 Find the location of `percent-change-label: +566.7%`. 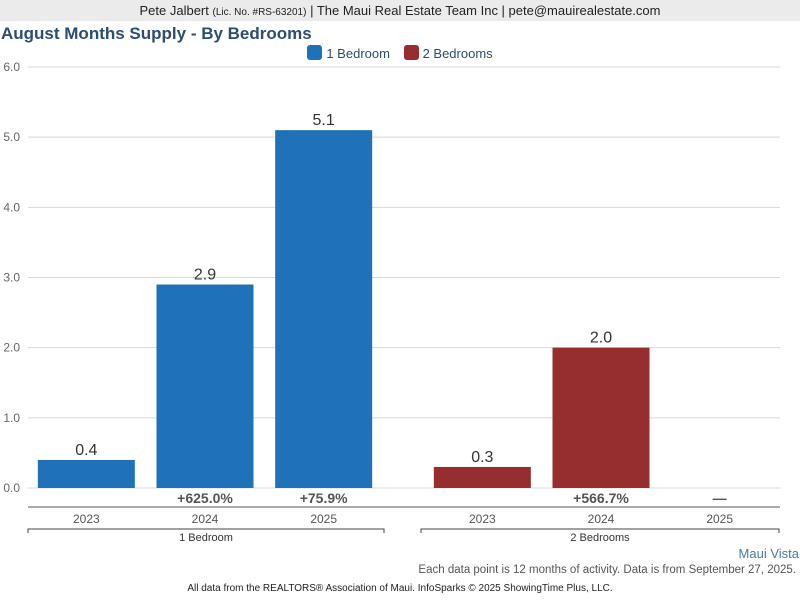

percent-change-label: +566.7% is located at coordinates (601, 498).